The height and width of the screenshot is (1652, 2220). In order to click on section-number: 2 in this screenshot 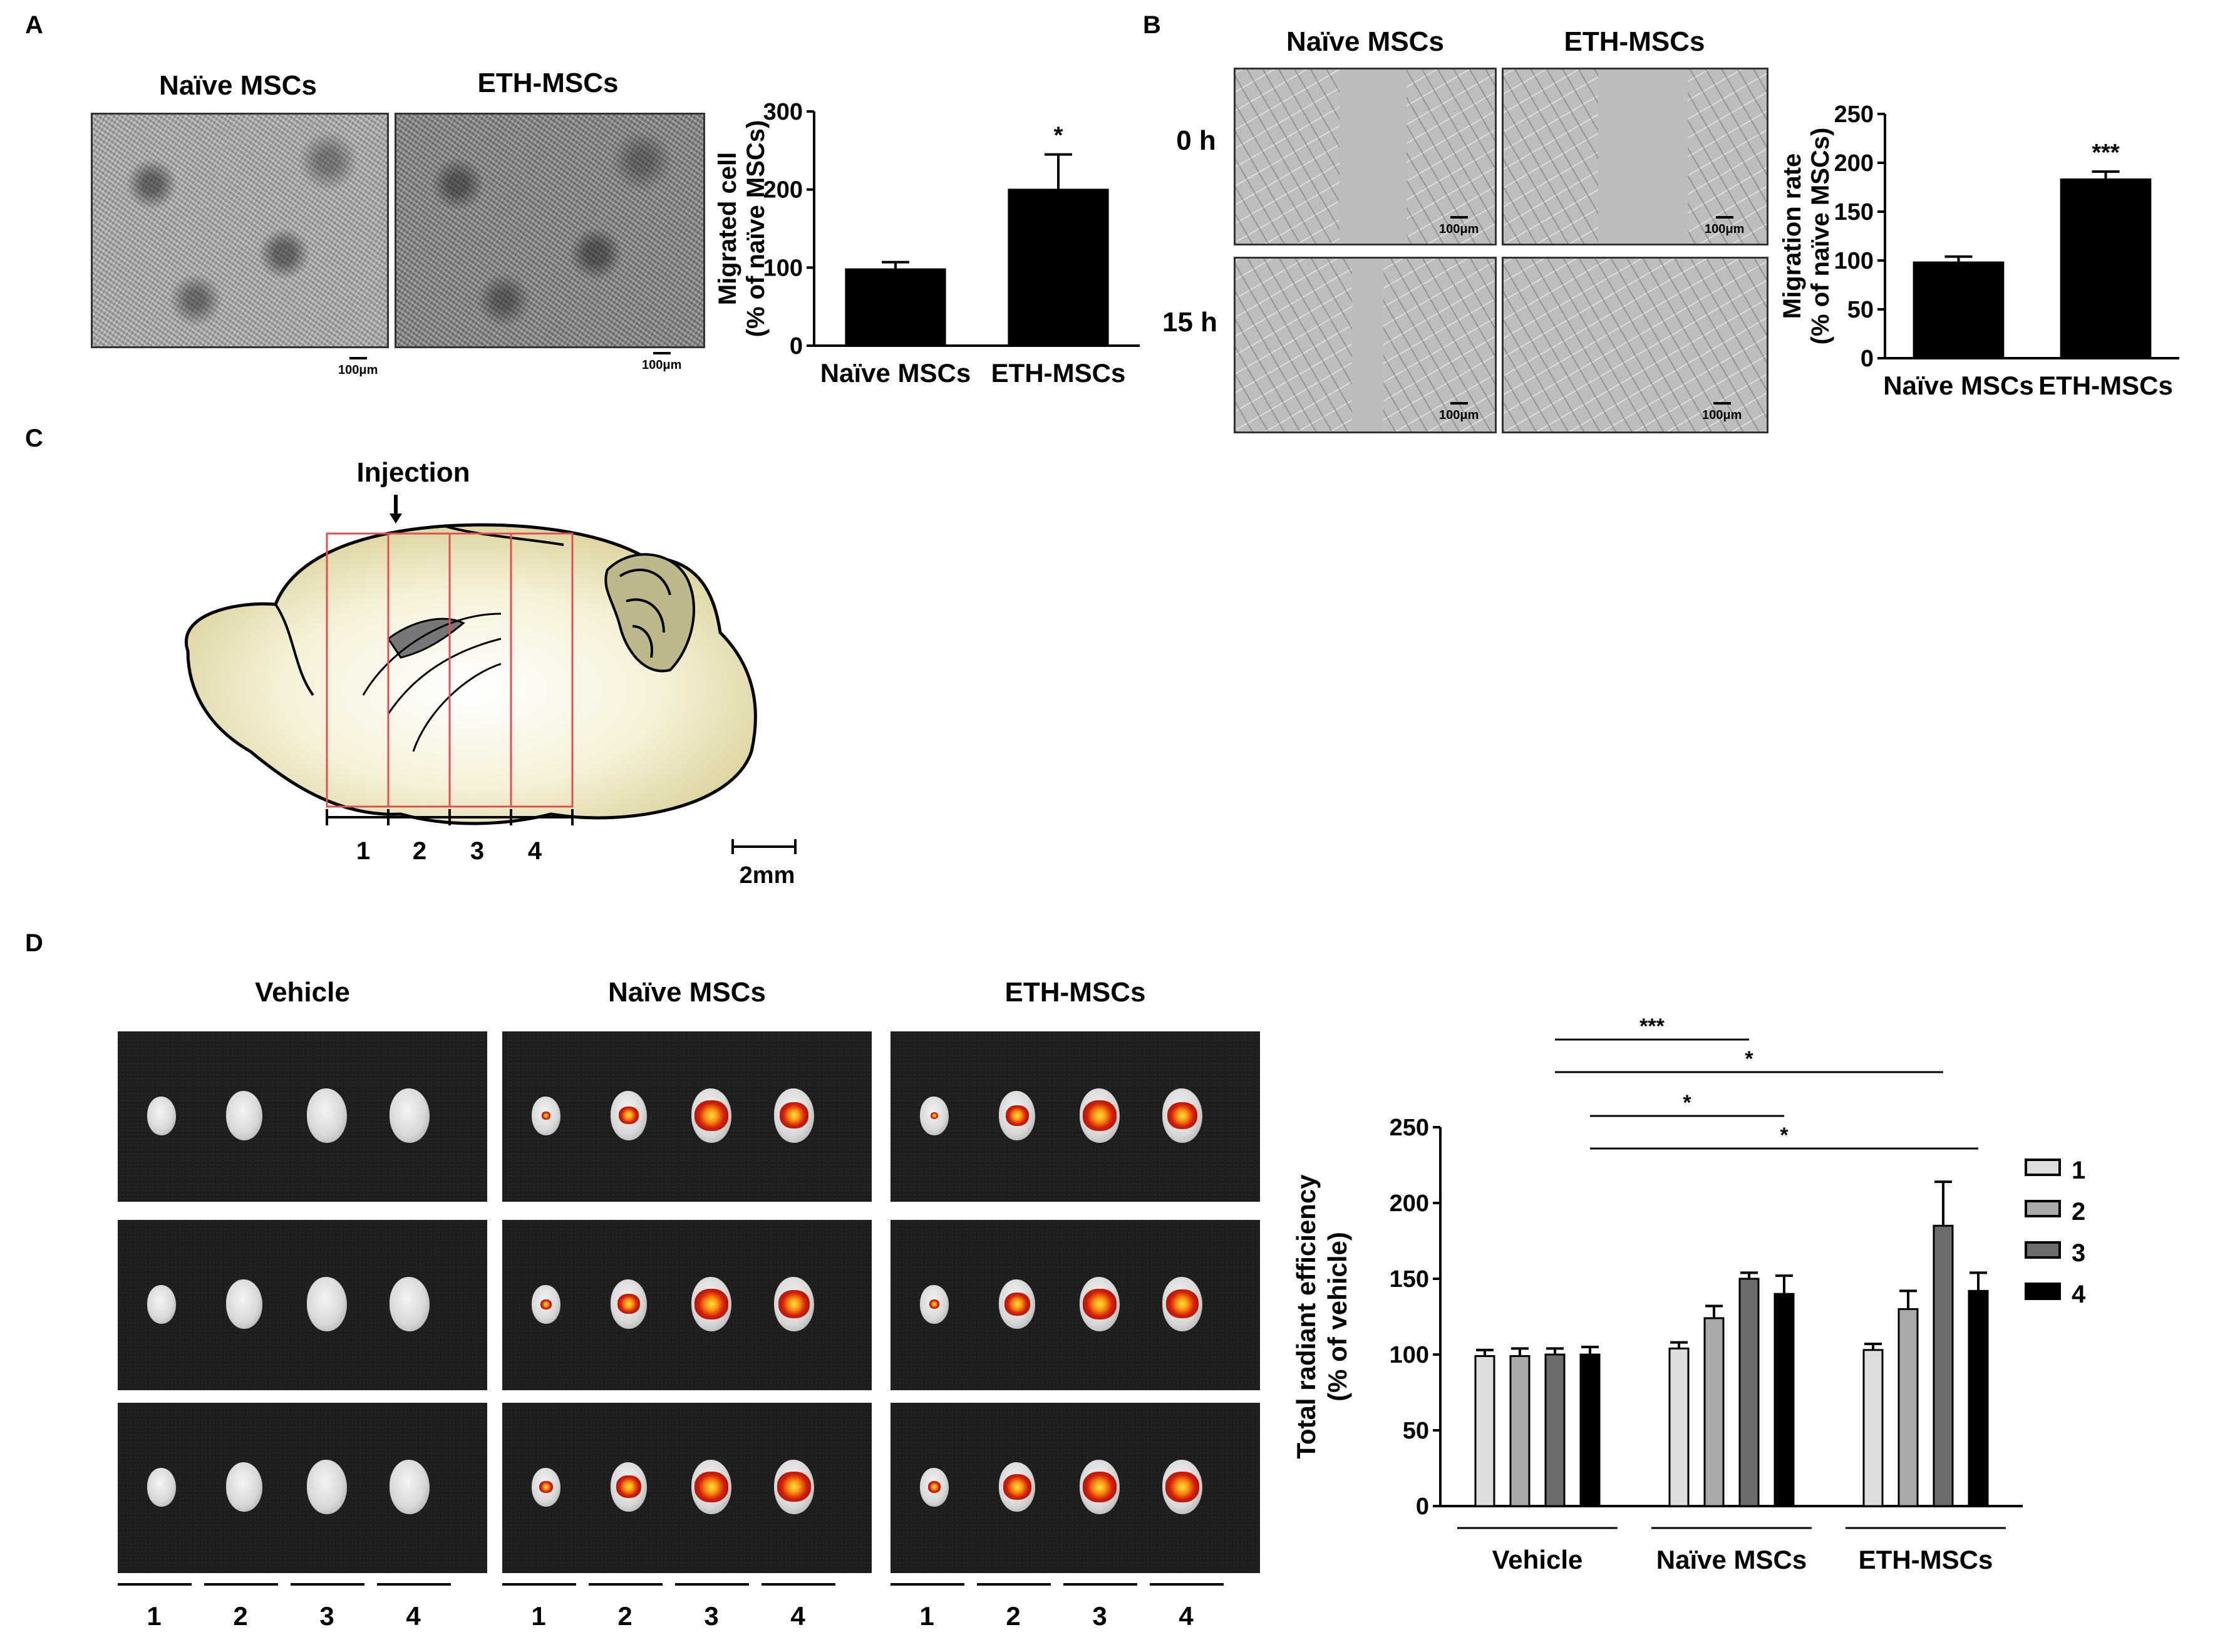, I will do `click(1013, 1616)`.